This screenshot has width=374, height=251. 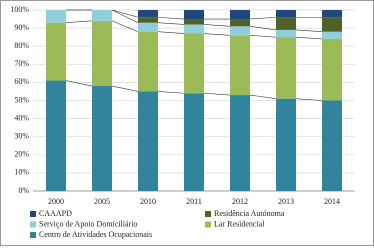 I want to click on y-tick-label: 40%, so click(x=21, y=117).